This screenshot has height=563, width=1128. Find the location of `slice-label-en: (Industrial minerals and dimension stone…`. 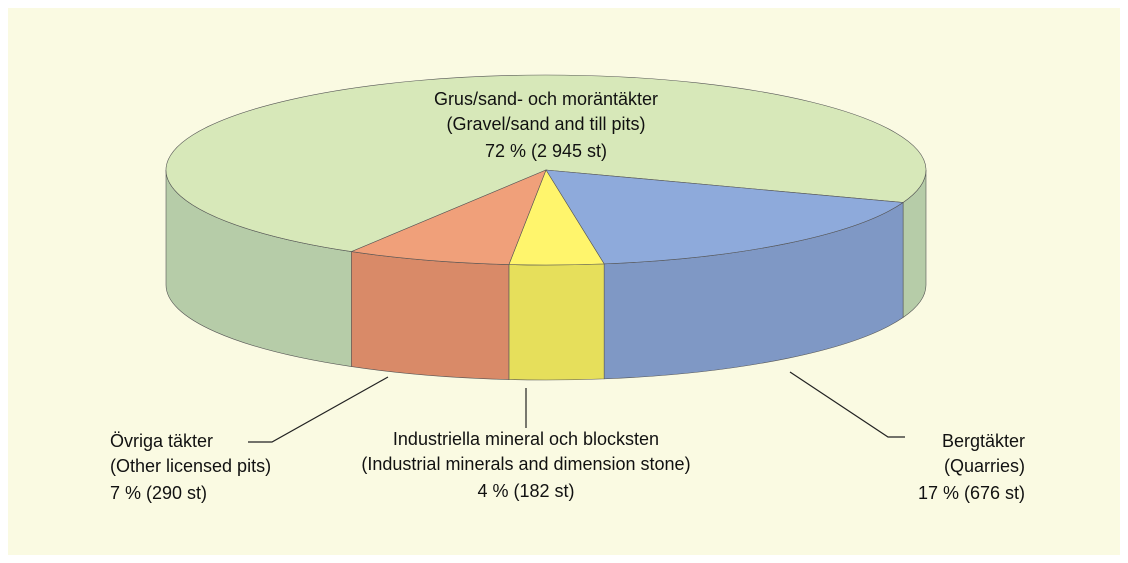

slice-label-en: (Industrial minerals and dimension stone… is located at coordinates (525, 464).